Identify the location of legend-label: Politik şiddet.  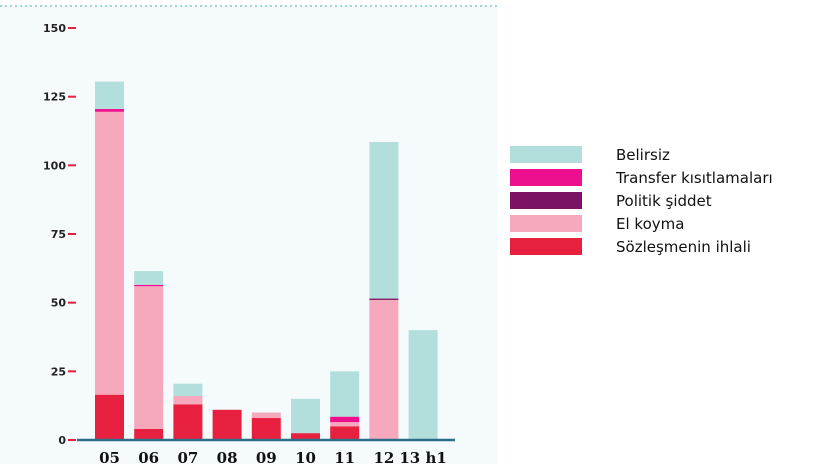
(664, 200).